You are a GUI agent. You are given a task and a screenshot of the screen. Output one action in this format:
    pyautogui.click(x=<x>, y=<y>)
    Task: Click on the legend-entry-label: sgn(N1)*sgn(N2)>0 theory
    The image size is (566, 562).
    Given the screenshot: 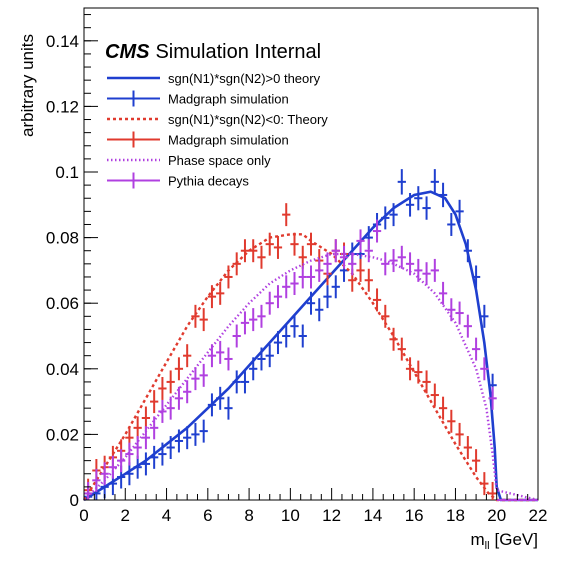 What is the action you would take?
    pyautogui.click(x=244, y=78)
    